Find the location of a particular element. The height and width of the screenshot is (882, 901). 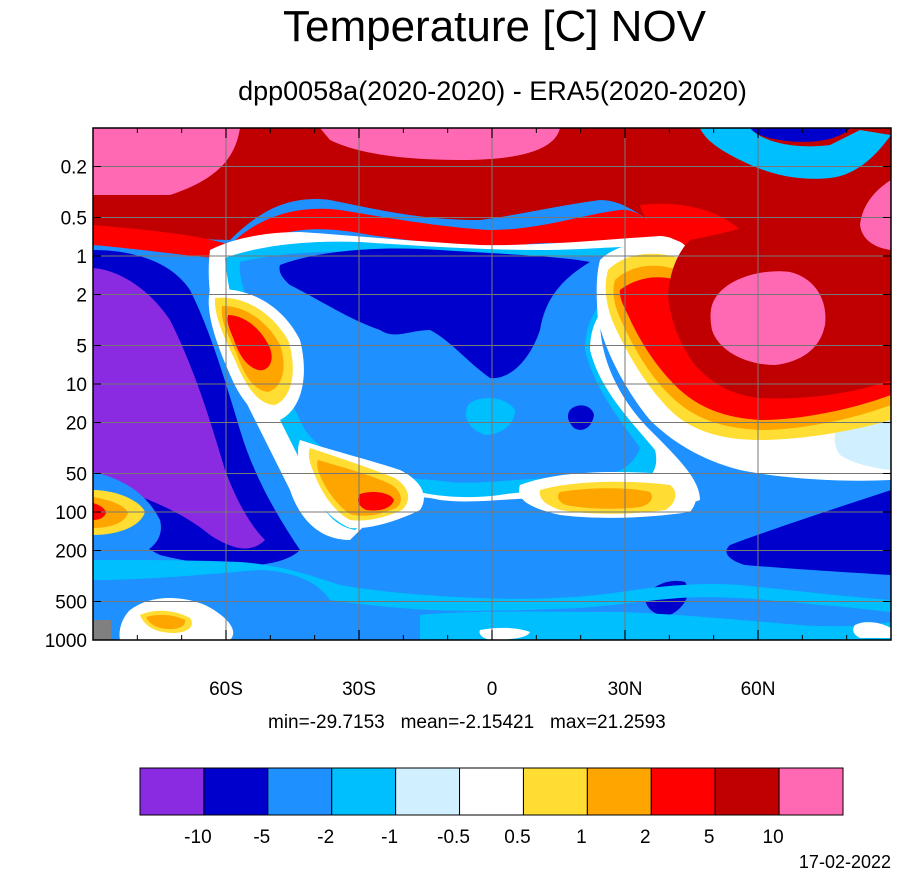

chart-subtitle: dpp0058a(2020-2020) - ERA5(2020-2020) is located at coordinates (492, 91).